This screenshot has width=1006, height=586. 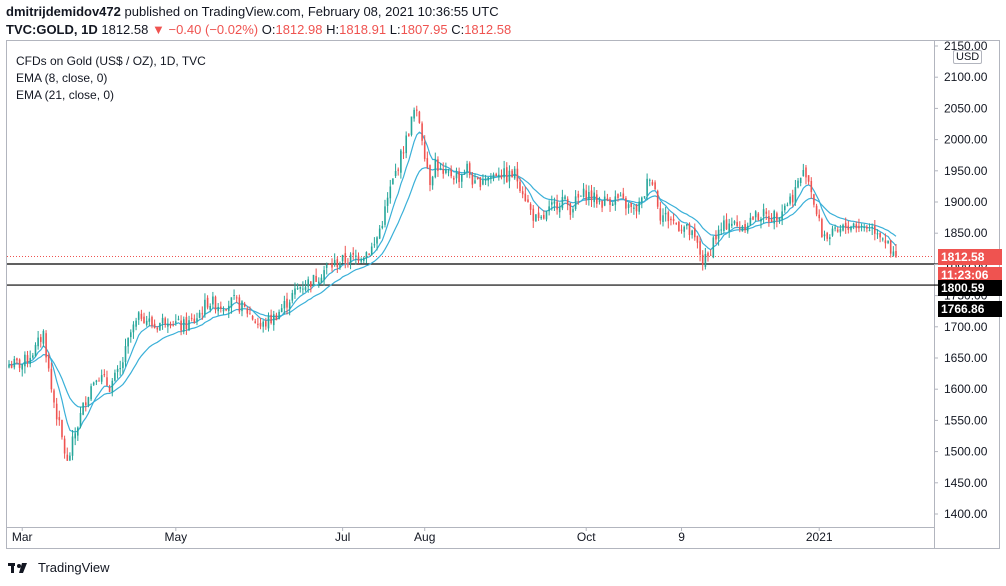 What do you see at coordinates (966, 233) in the screenshot?
I see `y-tick-label: 1850.00` at bounding box center [966, 233].